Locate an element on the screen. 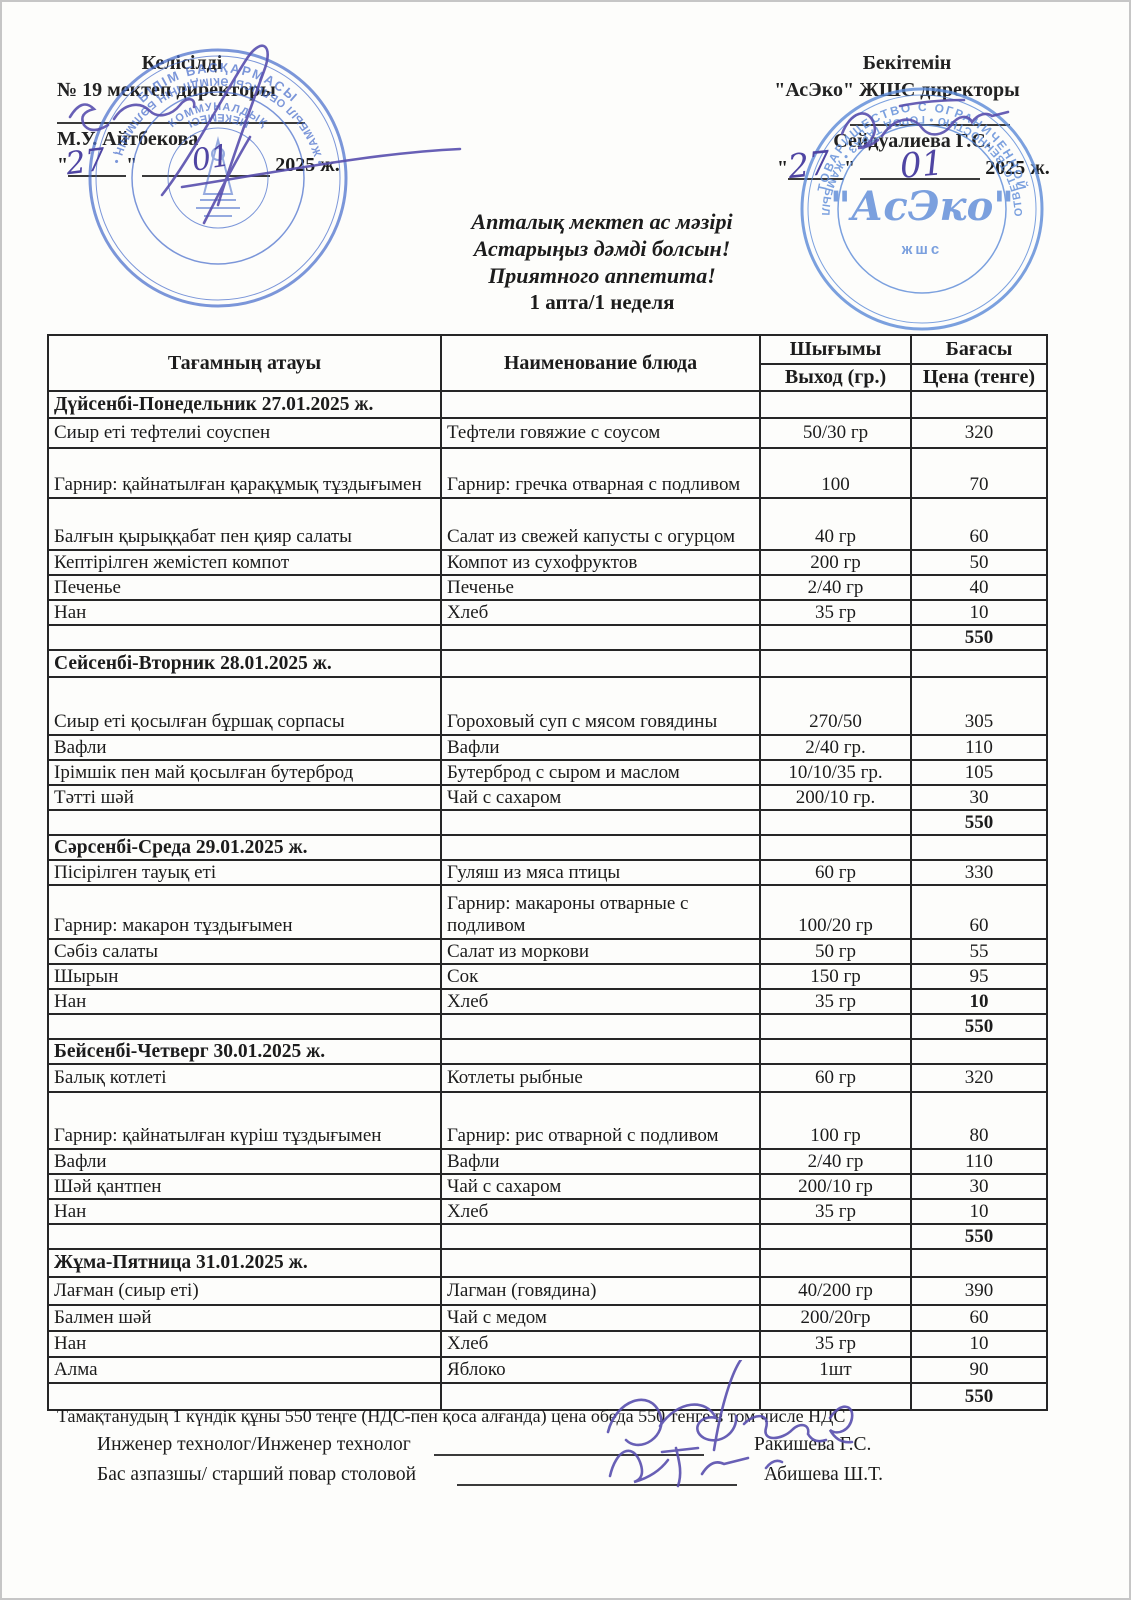 This screenshot has width=1131, height=1600. menu-row: Шырын Сок 150 гр 95 is located at coordinates (547, 976).